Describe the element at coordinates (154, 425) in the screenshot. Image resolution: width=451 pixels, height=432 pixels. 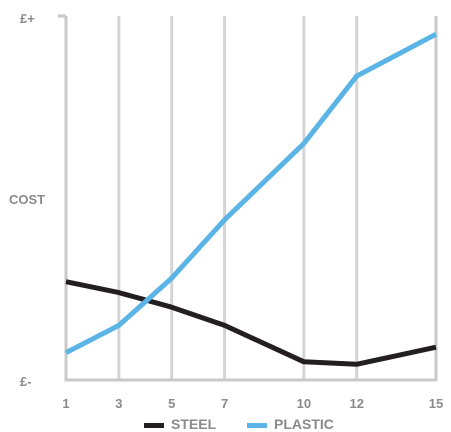
I see `legend-swatch-steel` at that location.